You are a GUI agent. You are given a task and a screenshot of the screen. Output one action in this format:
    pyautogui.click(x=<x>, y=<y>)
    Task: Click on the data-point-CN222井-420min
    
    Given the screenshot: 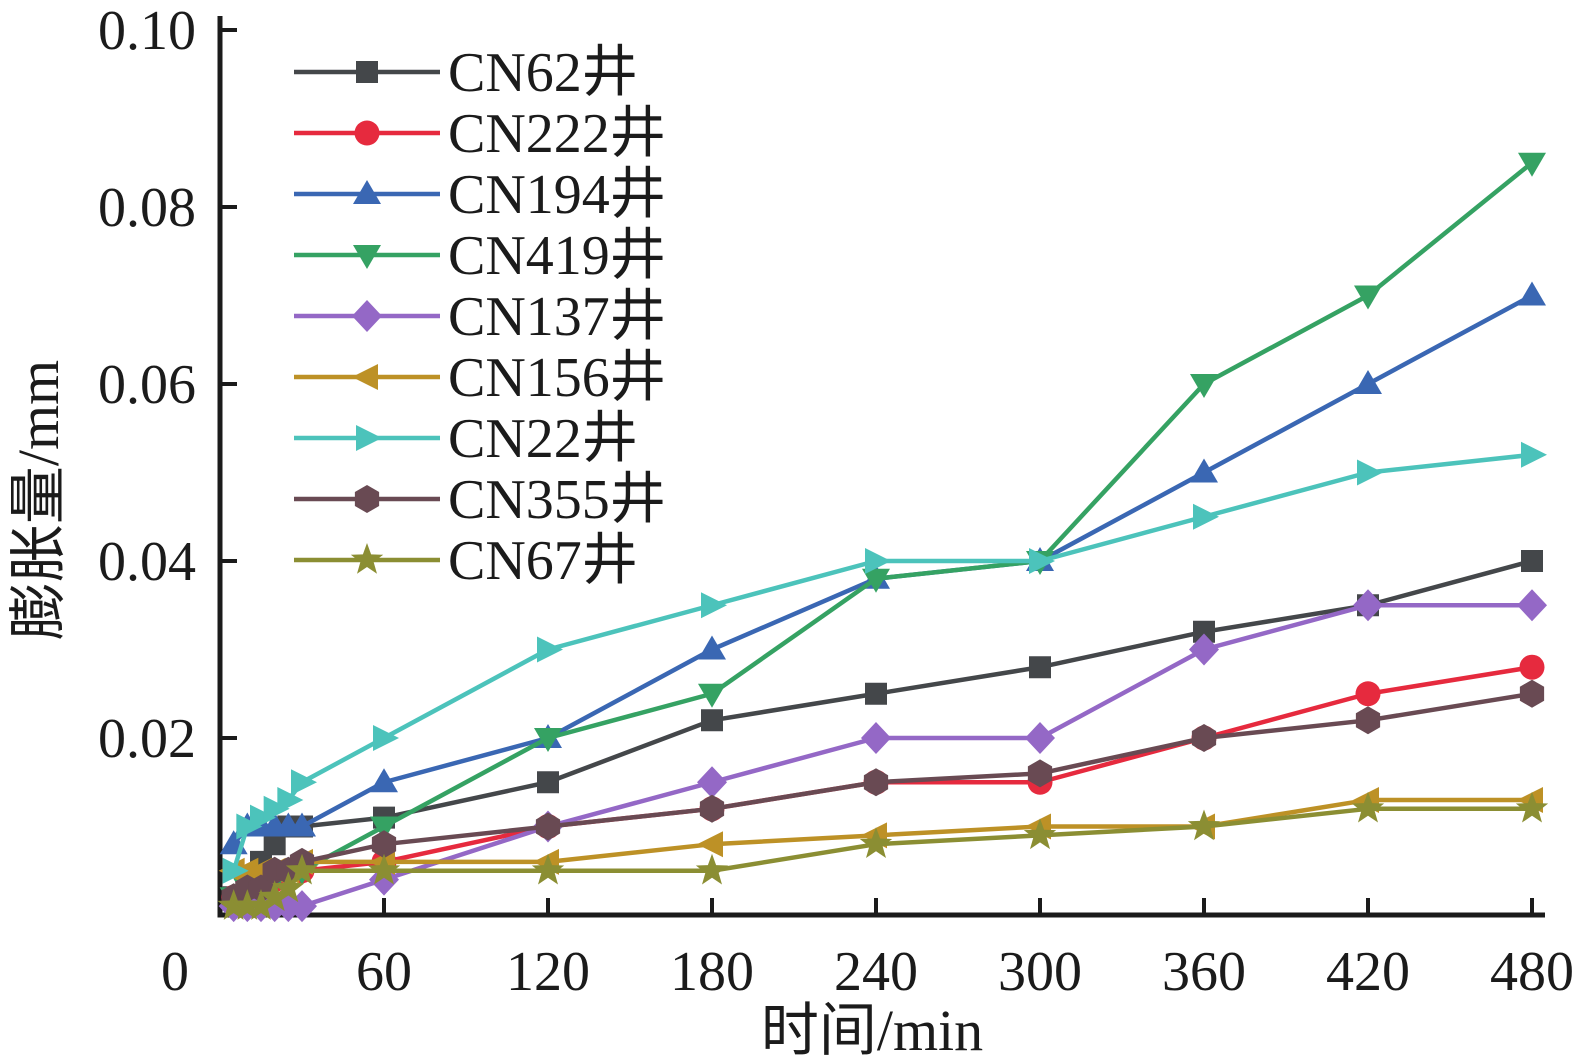 What is the action you would take?
    pyautogui.click(x=1368, y=694)
    